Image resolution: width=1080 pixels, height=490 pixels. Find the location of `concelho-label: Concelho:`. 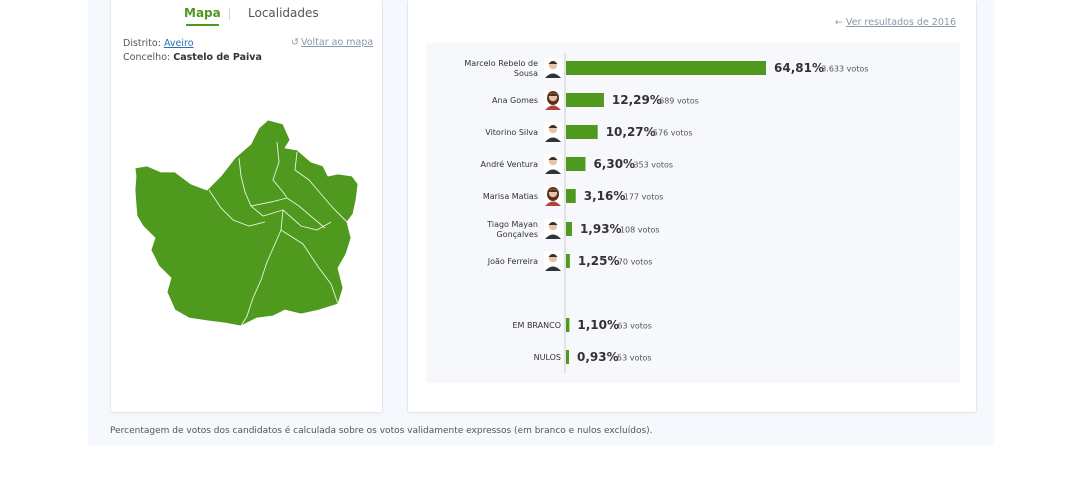

concelho-label: Concelho: is located at coordinates (147, 57).